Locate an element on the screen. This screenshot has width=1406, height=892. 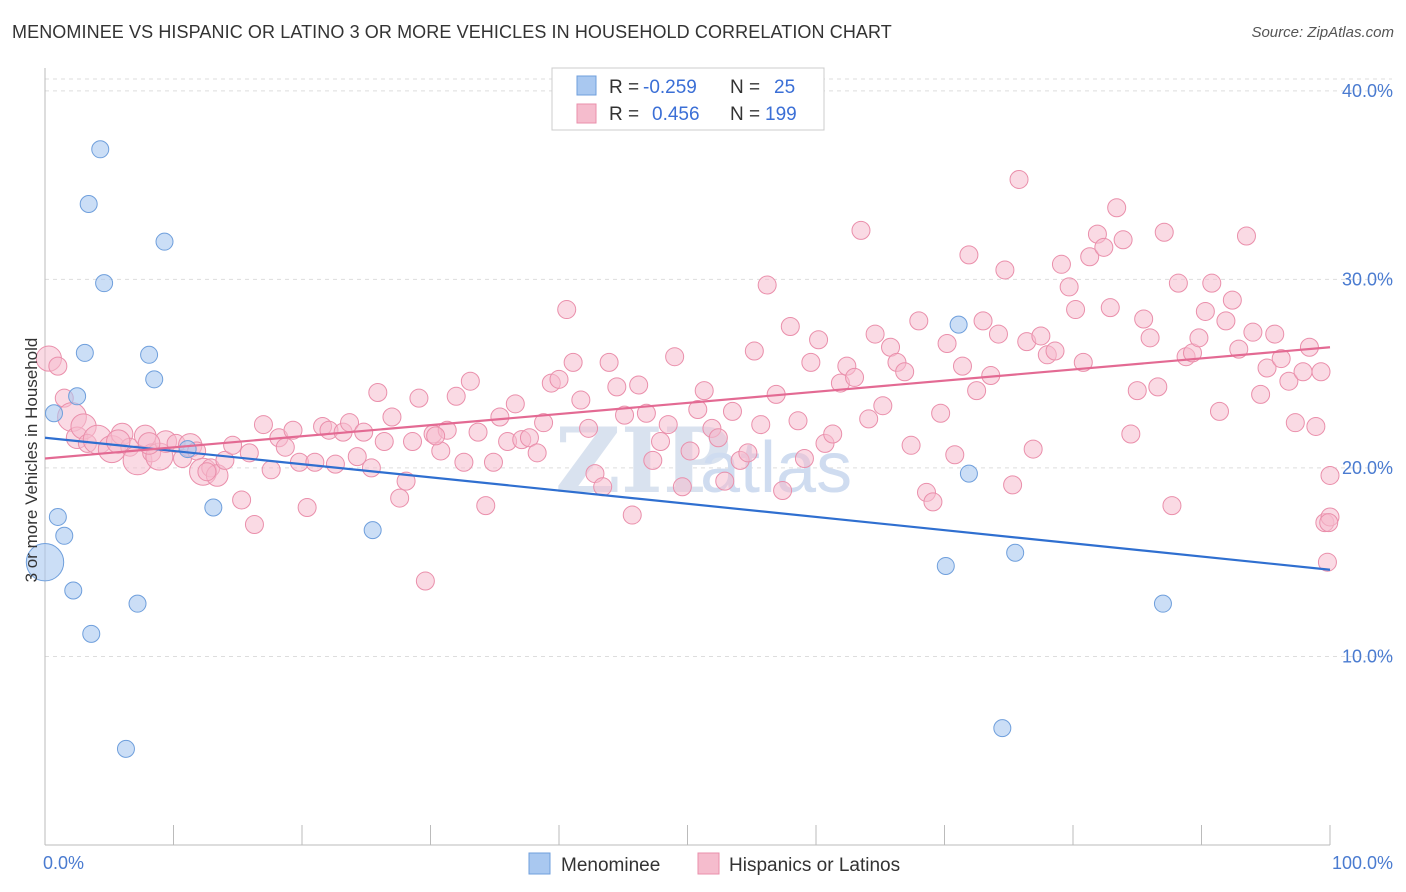
bottom-legend: Menominee Hispanics or Latinos is located at coordinates (714, 864).